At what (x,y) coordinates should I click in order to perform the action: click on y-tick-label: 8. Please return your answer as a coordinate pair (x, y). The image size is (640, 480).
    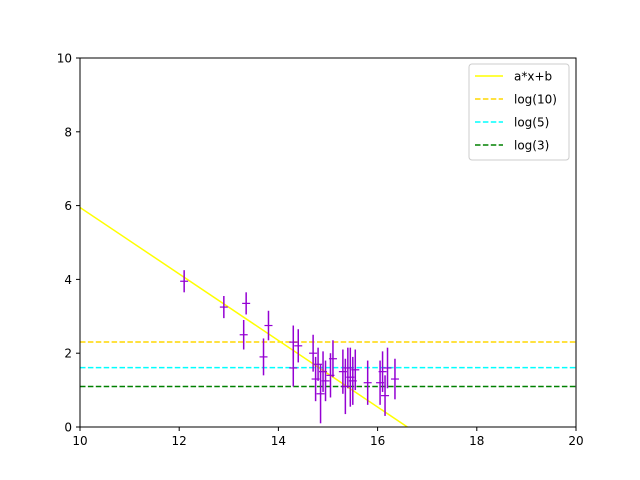
    Looking at the image, I should click on (68, 132).